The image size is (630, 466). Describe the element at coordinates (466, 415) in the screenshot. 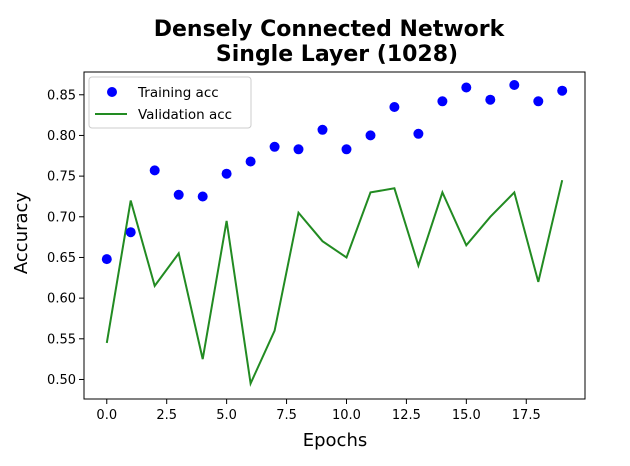

I see `x-tick-label: 15.0` at that location.